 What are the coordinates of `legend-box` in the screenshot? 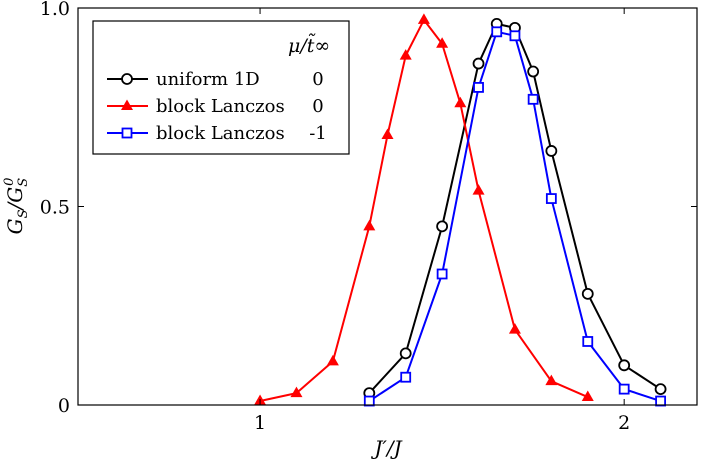 It's located at (221, 87).